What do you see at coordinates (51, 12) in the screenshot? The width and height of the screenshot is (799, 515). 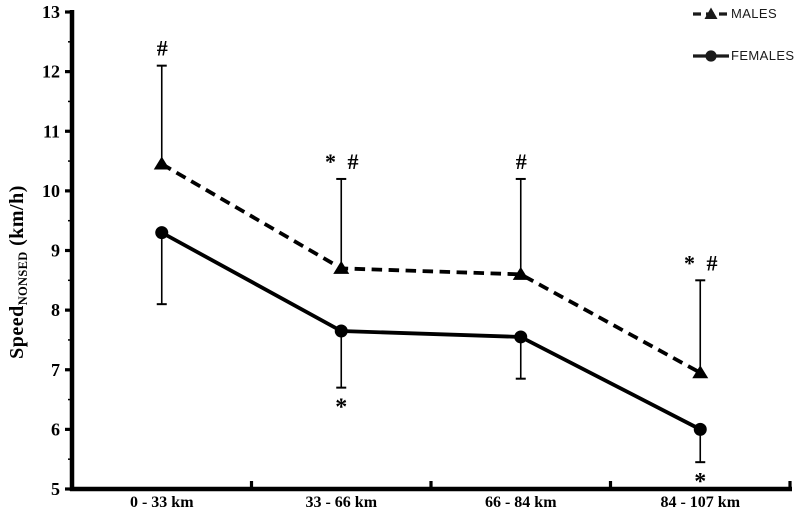 I see `y-tick-label: 13` at bounding box center [51, 12].